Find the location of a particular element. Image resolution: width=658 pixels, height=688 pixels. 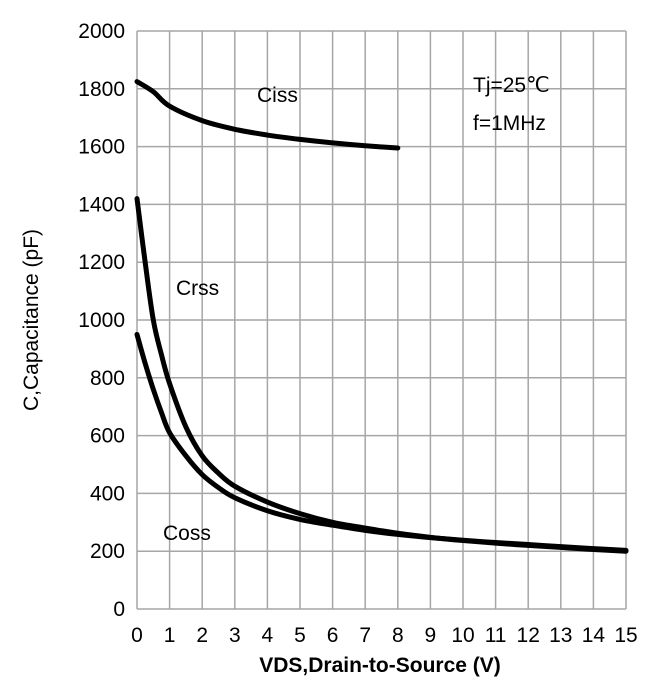

x-tick-label: 3 is located at coordinates (235, 635).